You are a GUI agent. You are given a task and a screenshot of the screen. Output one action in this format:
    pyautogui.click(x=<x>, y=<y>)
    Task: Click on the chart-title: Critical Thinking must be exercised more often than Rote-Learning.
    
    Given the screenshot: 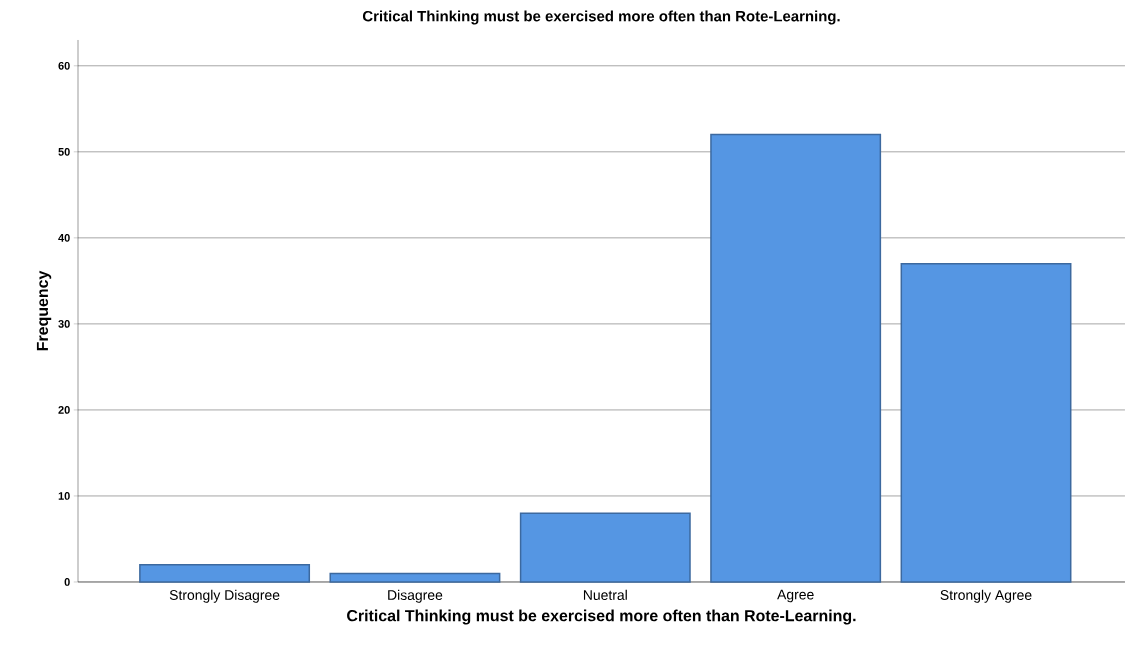 What is the action you would take?
    pyautogui.click(x=601, y=17)
    